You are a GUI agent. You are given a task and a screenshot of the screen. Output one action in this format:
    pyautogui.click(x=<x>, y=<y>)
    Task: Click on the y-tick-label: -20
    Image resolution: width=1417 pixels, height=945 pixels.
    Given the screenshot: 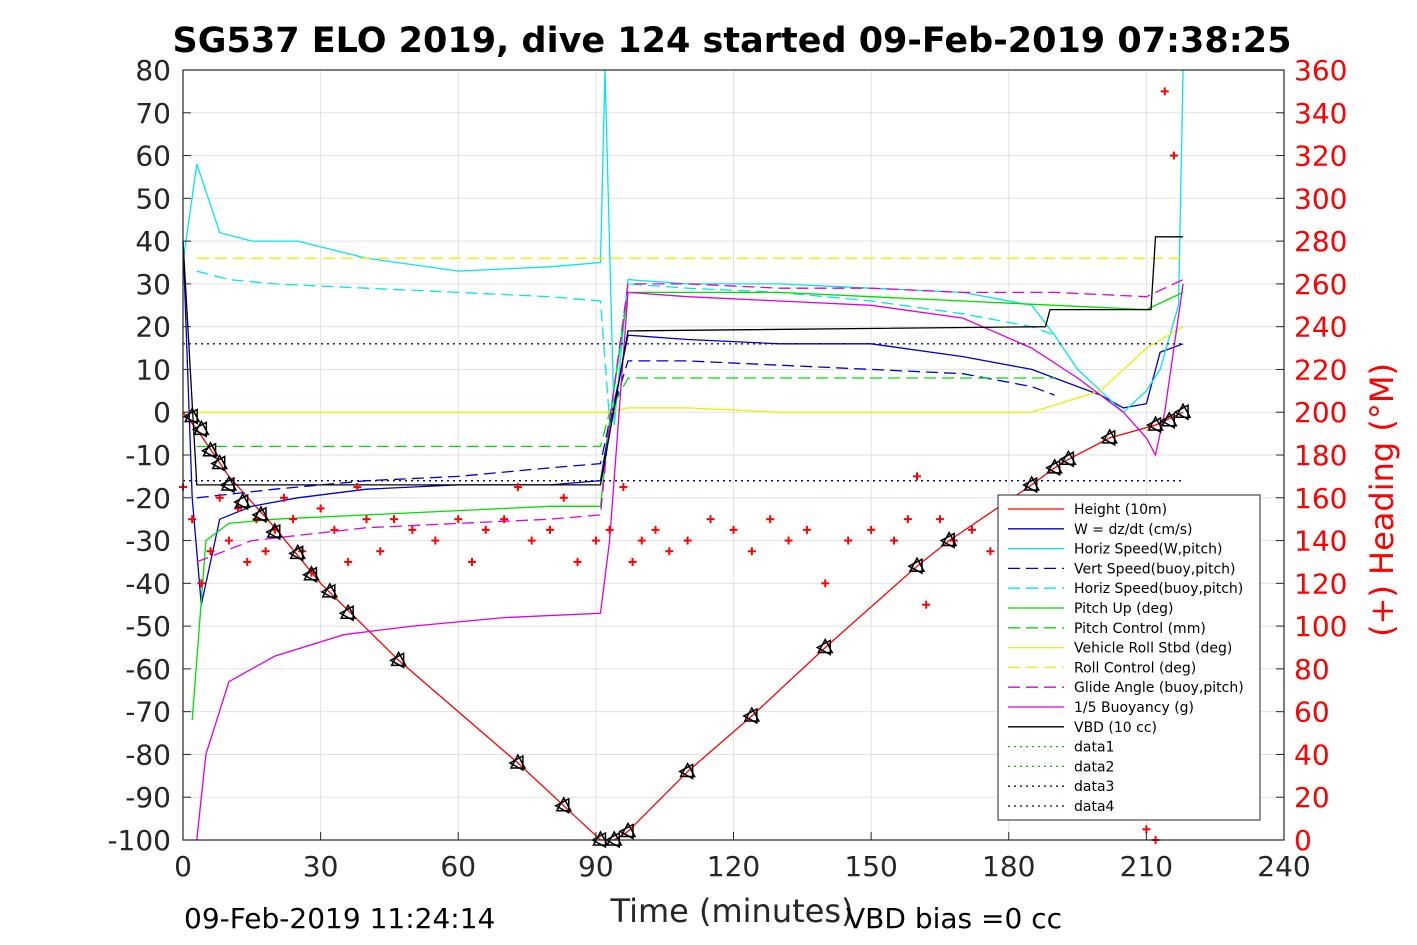 What is the action you would take?
    pyautogui.click(x=148, y=498)
    